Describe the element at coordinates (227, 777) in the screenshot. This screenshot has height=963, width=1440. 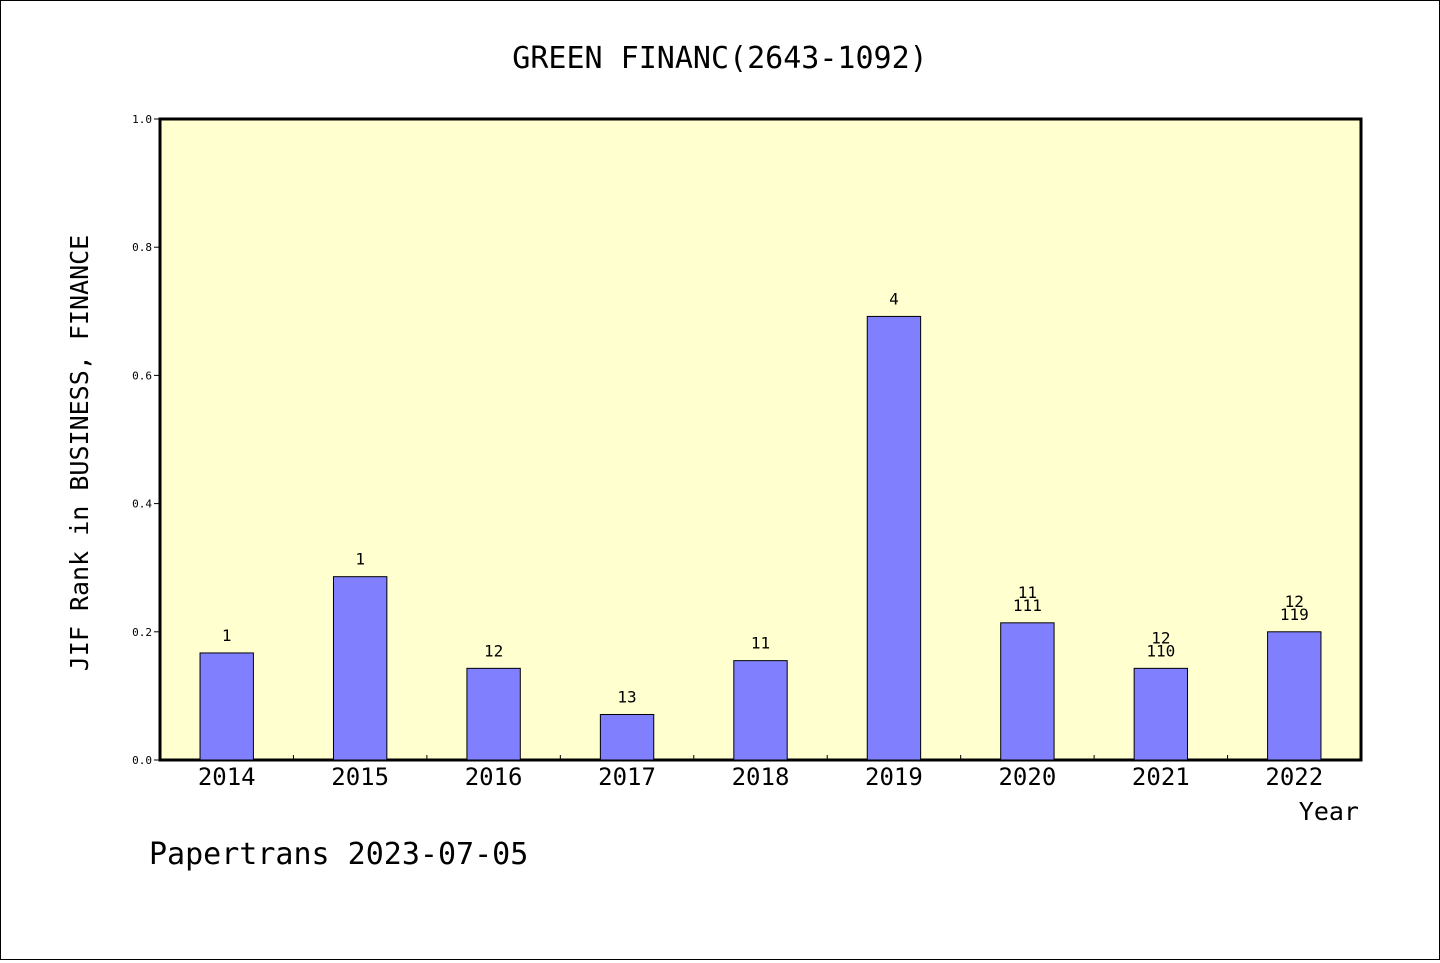
I see `x-tick-label: 2014` at that location.